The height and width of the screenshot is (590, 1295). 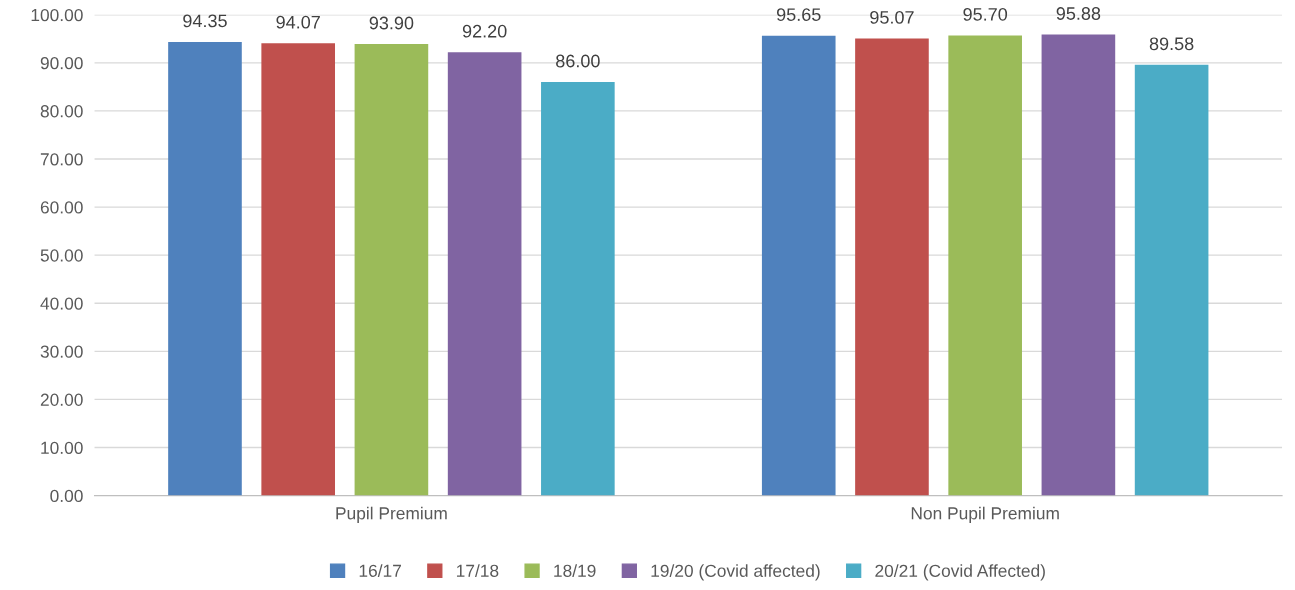 What do you see at coordinates (960, 572) in the screenshot?
I see `legend-label: 20/21 (Covid Affected)` at bounding box center [960, 572].